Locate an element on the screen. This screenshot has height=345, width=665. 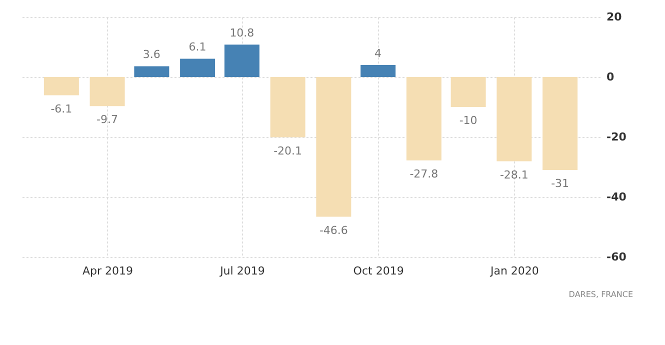
data-label: -20.1 is located at coordinates (288, 151).